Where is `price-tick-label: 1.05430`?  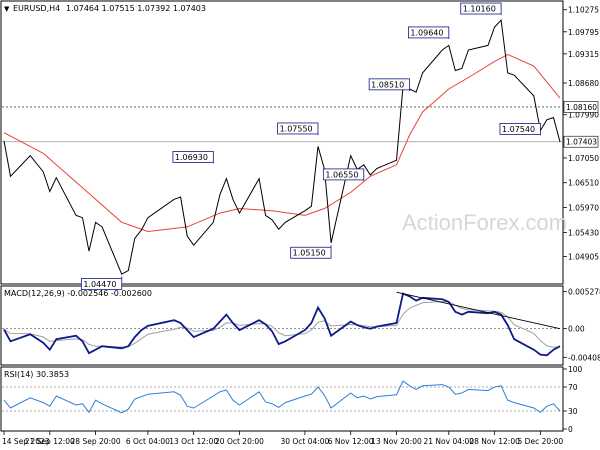
price-tick-label: 1.05430 is located at coordinates (583, 232).